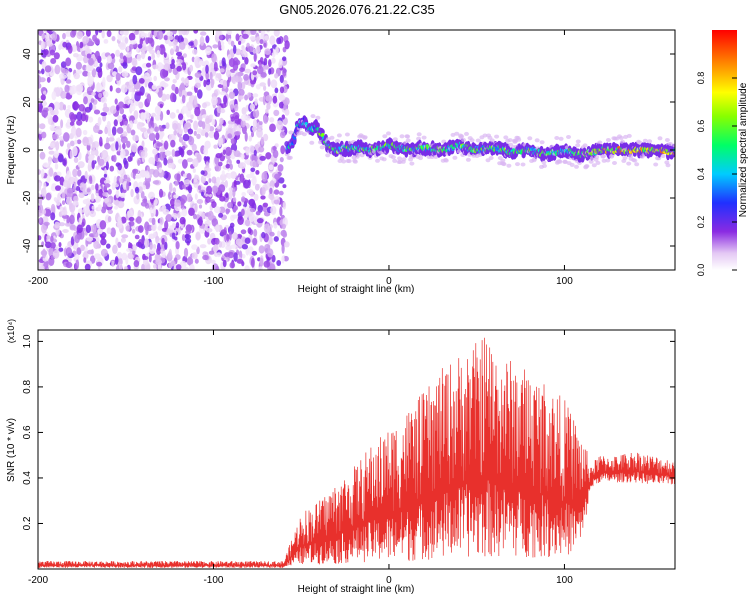  Describe the element at coordinates (11, 150) in the screenshot. I see `spectrogram-ylabel: Frequency (Hz)` at that location.